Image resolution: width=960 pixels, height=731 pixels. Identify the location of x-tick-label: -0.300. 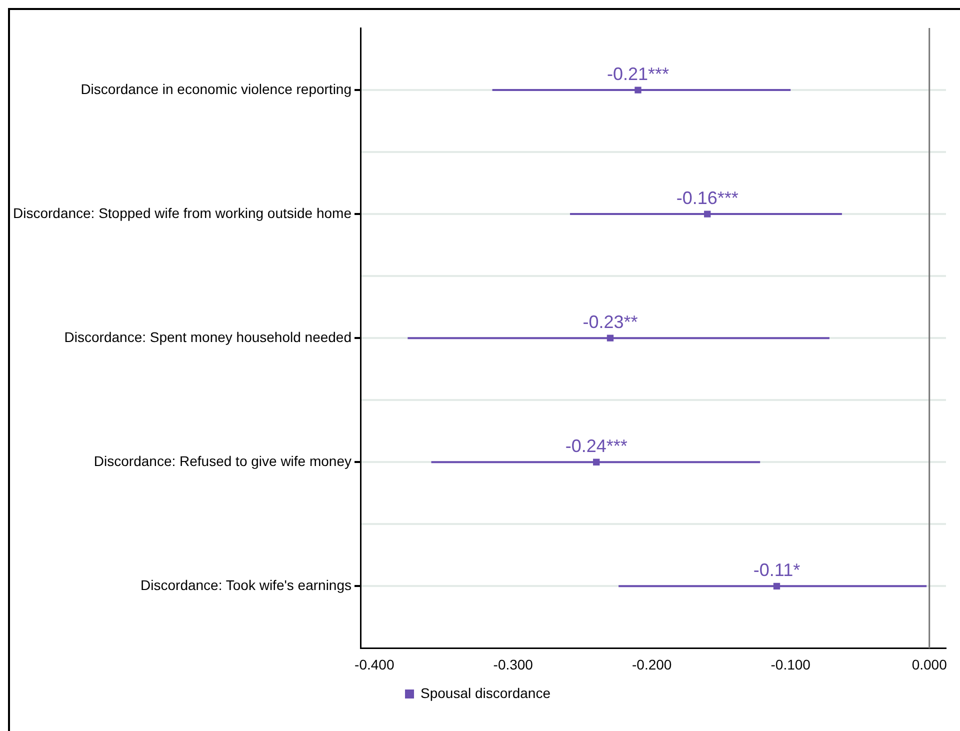
(513, 664).